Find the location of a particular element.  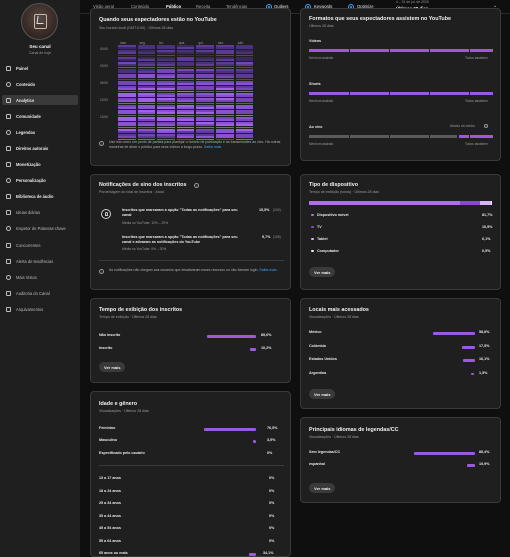

sidebar-item-14: Mais Vistos is located at coordinates (40, 277).